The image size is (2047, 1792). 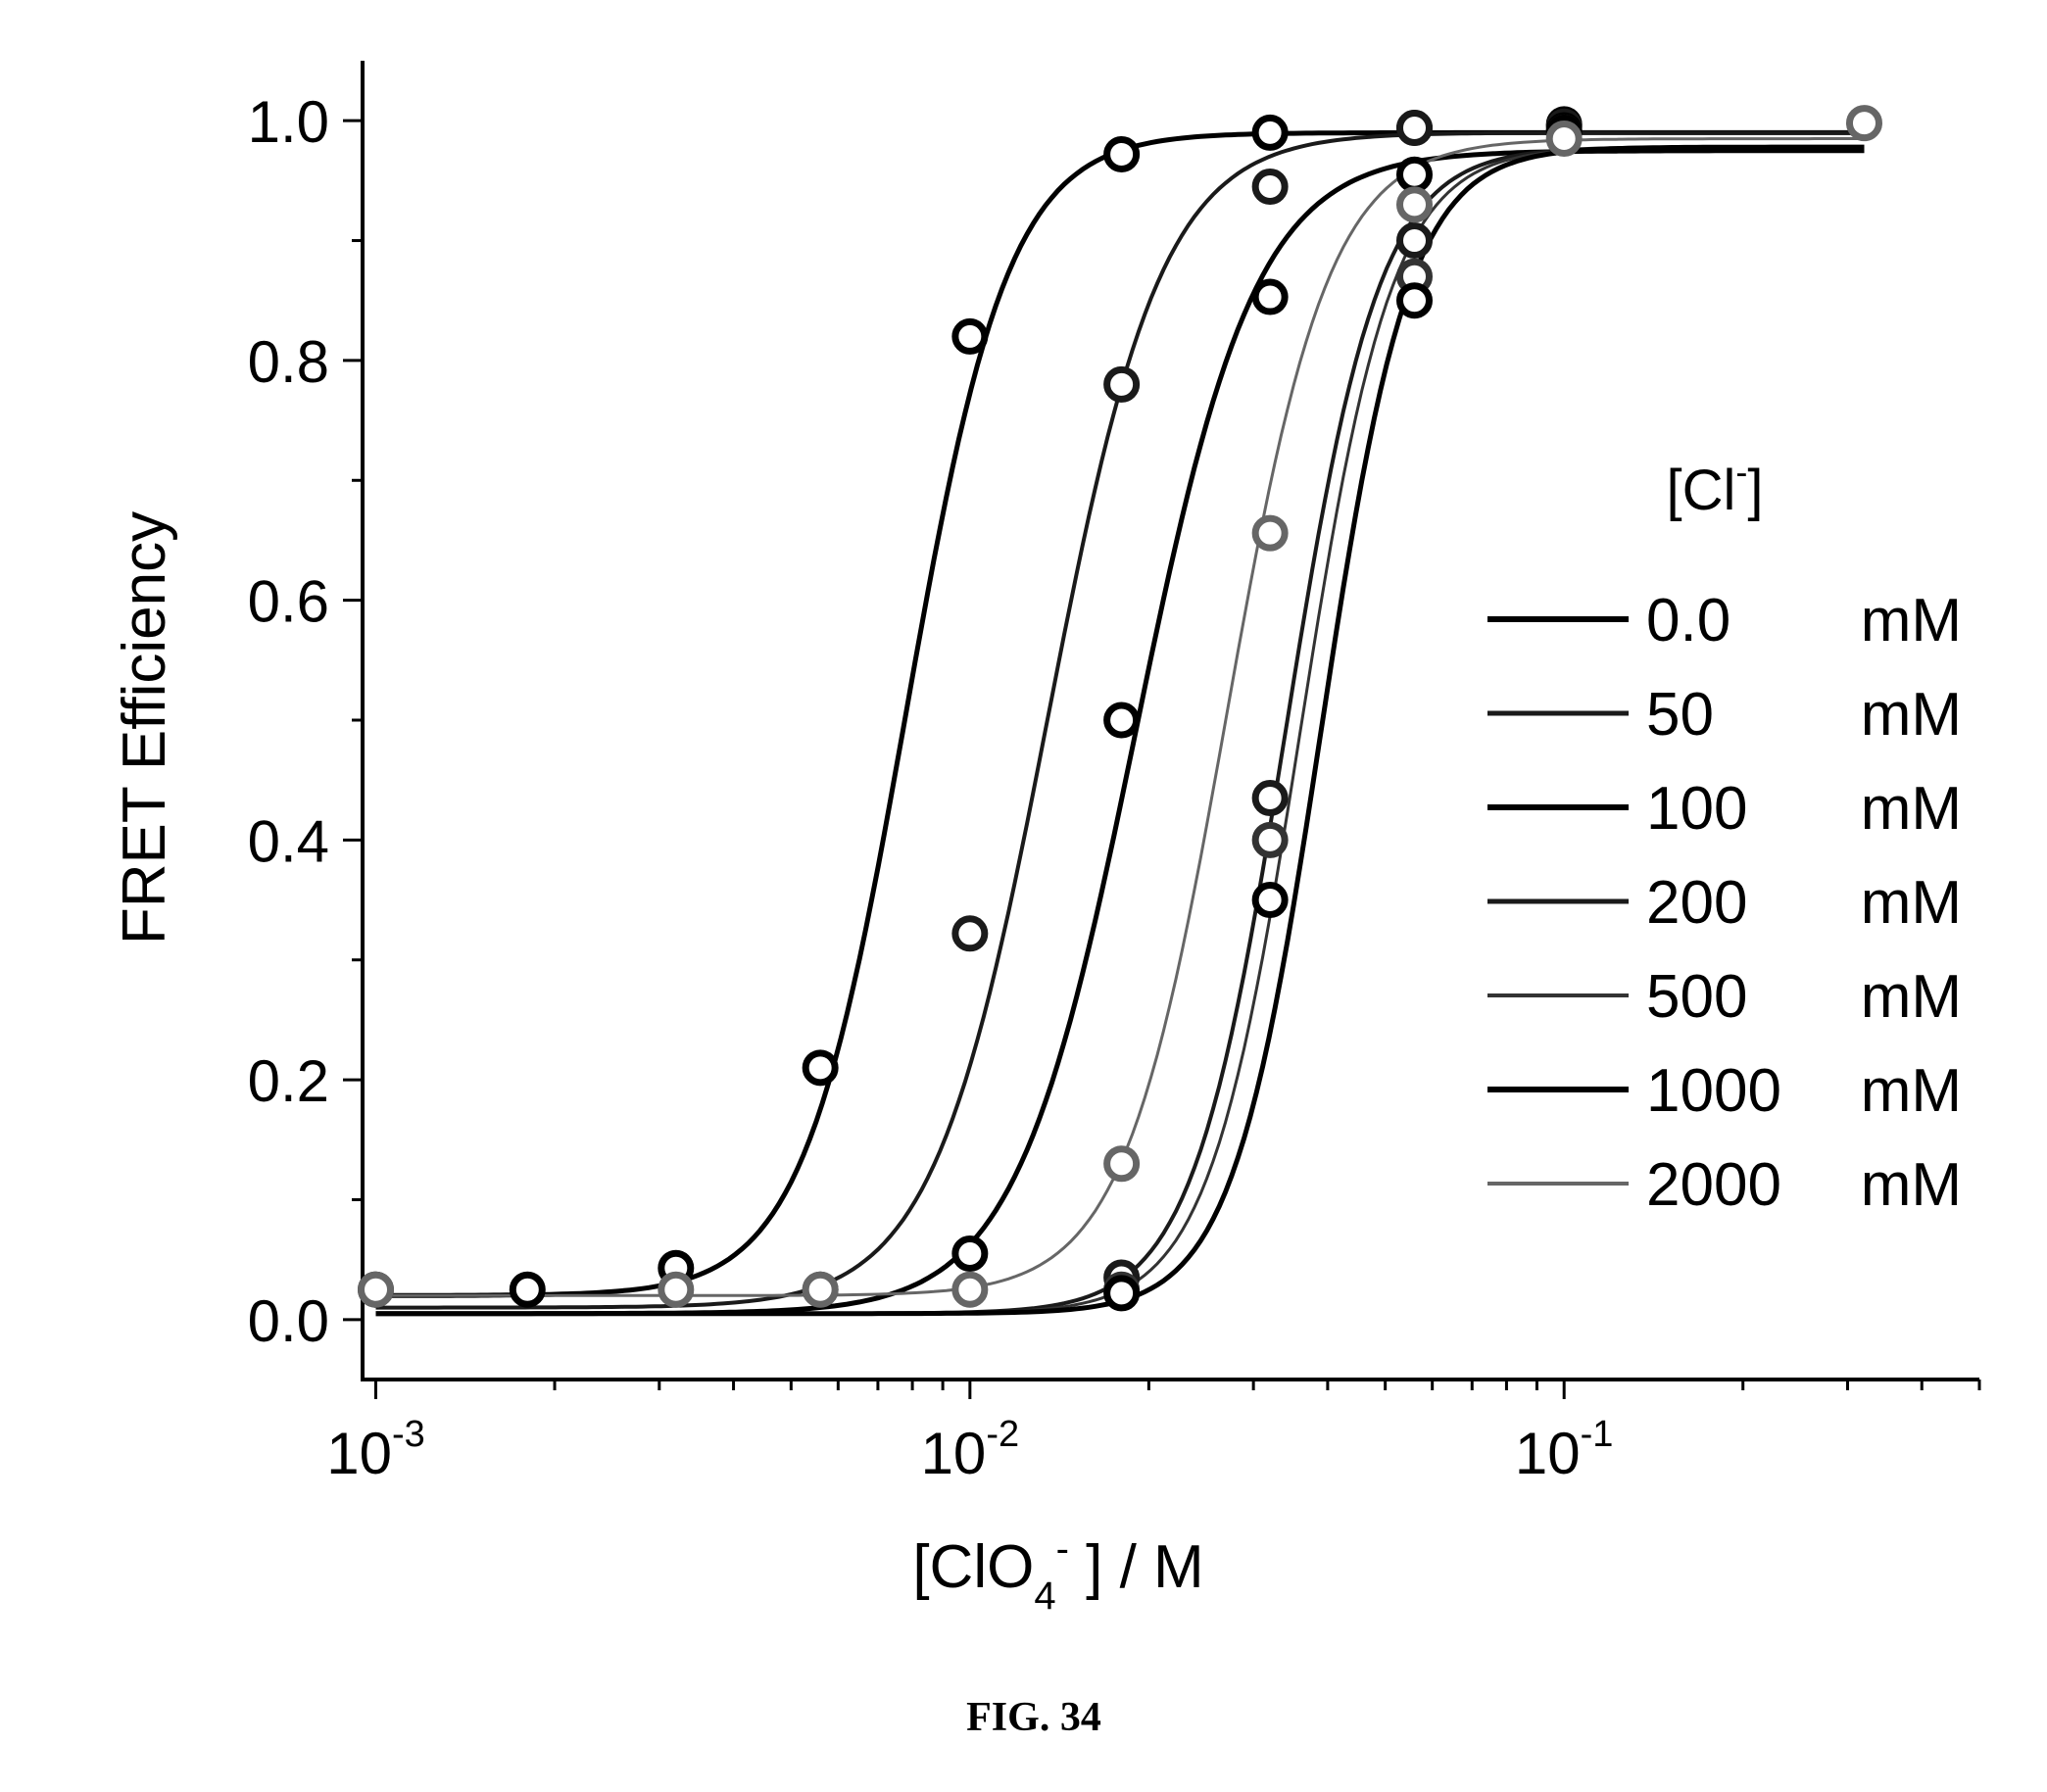 I want to click on x-axis-label-prefix: [ClO, so click(x=973, y=1567).